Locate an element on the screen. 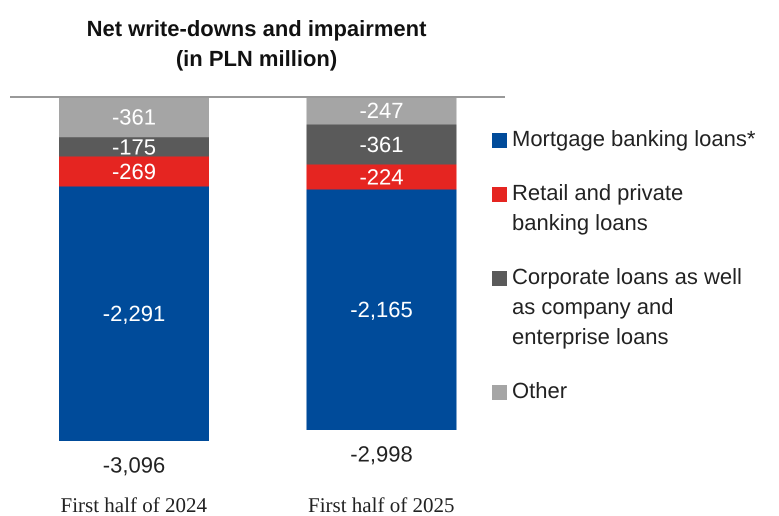 The image size is (779, 516). data-label: -175 is located at coordinates (134, 147).